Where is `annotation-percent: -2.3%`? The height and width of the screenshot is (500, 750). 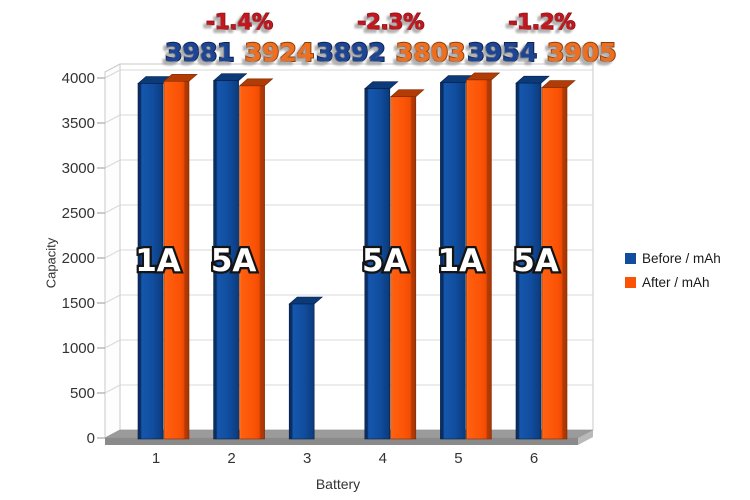
annotation-percent: -2.3% is located at coordinates (390, 22).